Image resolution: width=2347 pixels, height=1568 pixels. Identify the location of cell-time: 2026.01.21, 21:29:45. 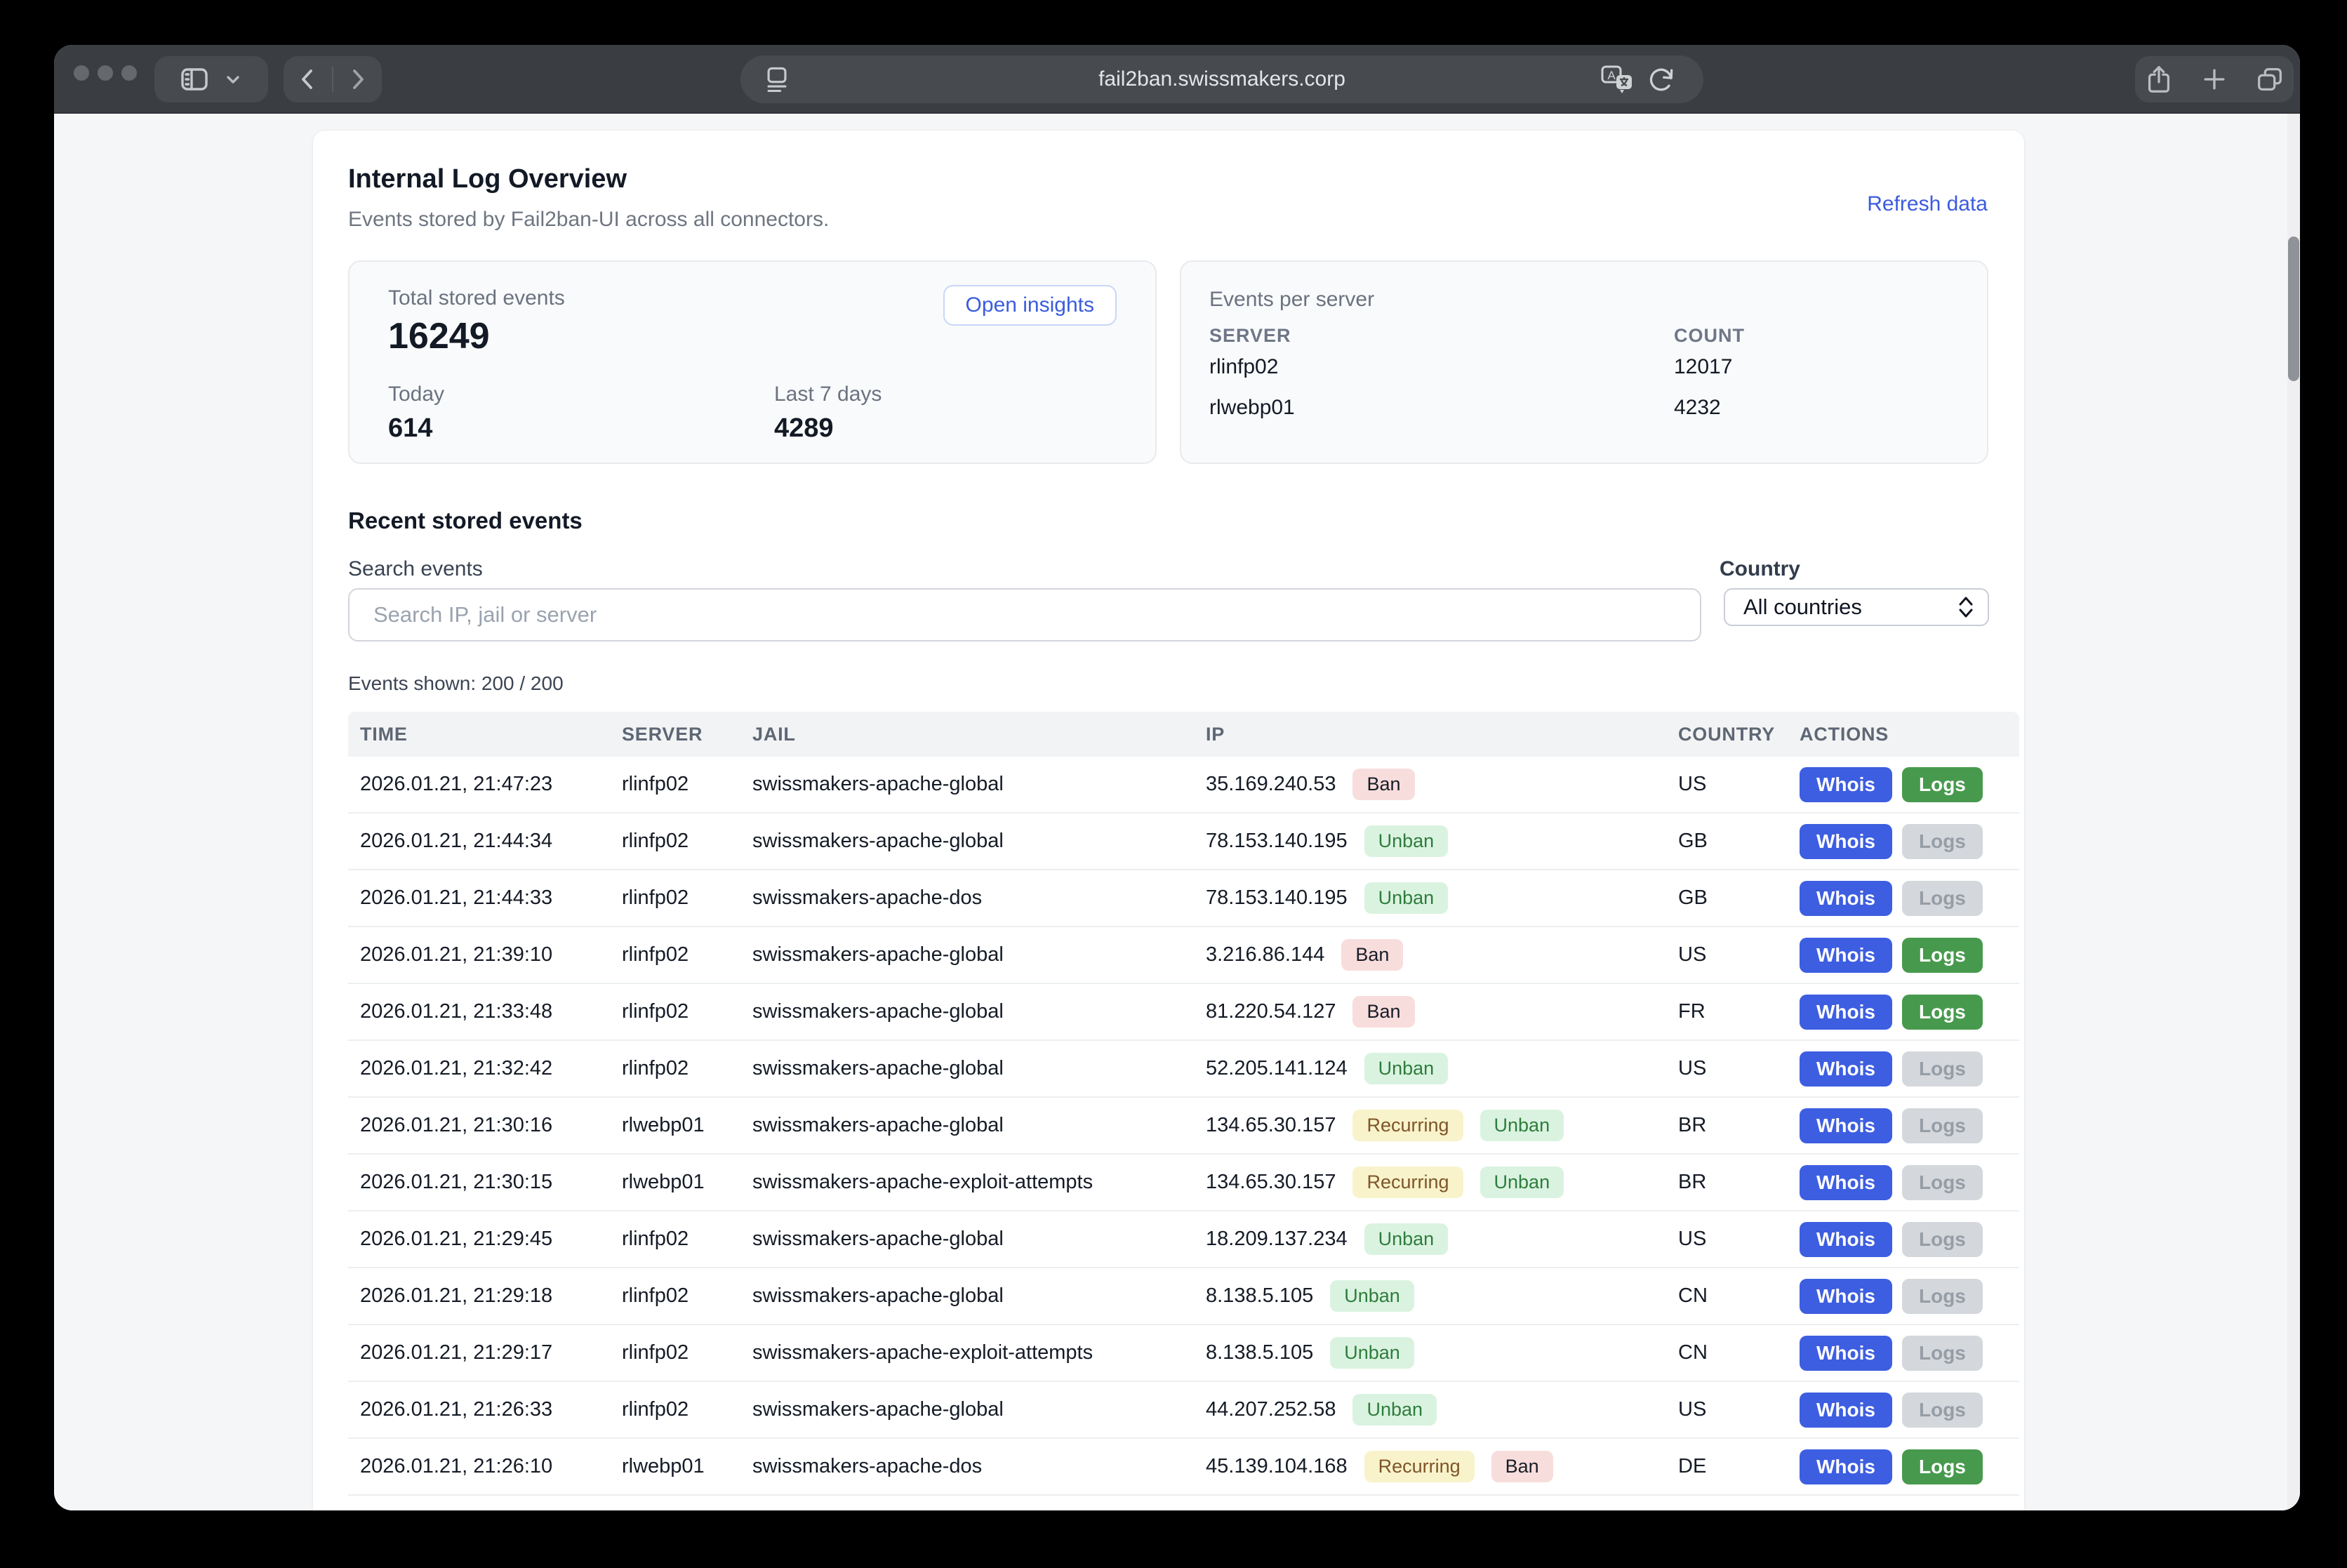
(456, 1239).